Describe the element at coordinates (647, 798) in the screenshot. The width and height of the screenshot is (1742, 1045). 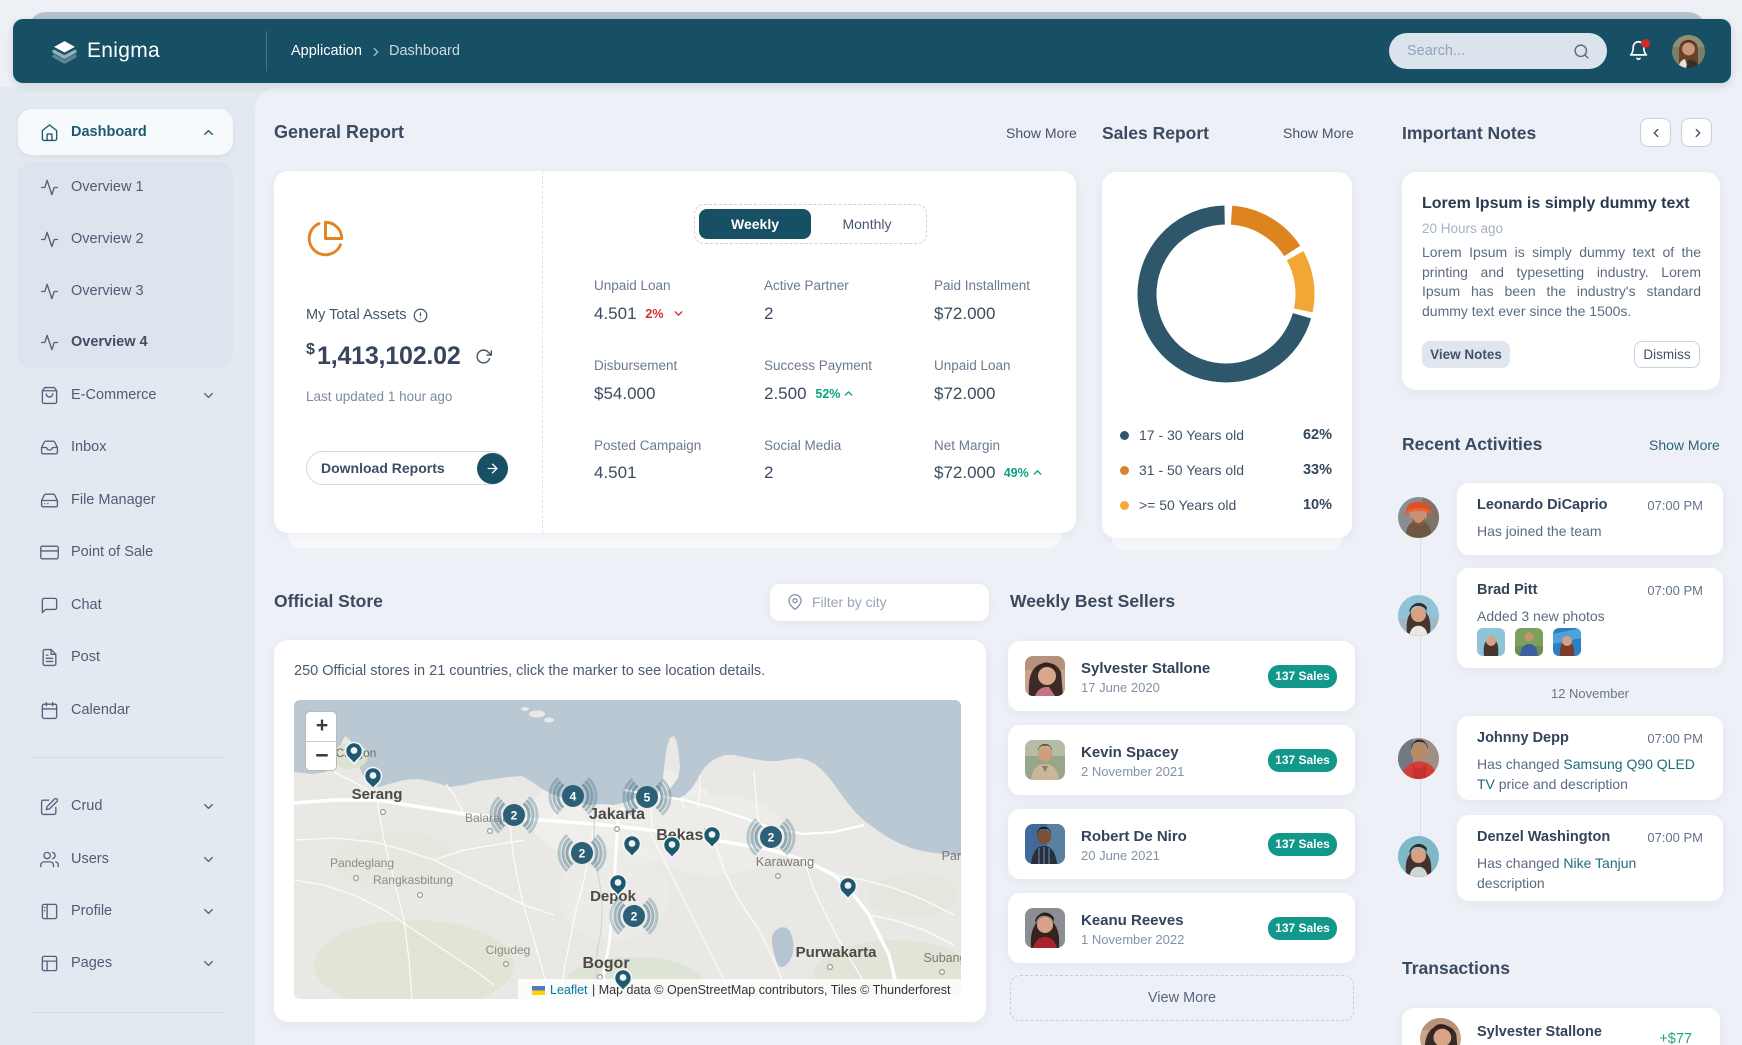
I see `svg-text: 5` at that location.